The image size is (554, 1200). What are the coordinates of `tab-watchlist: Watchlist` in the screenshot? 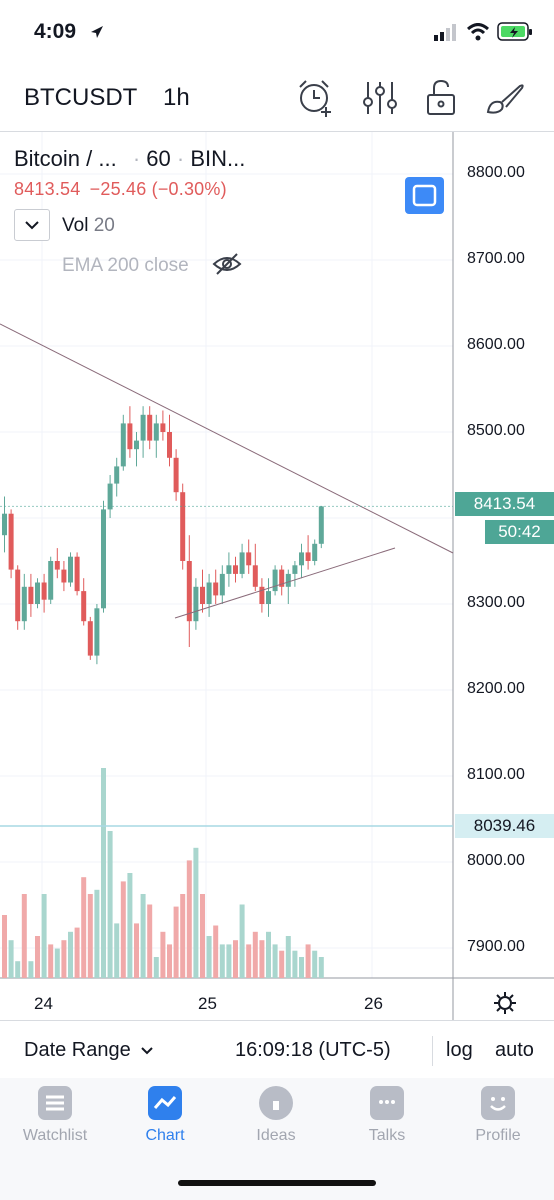 It's located at (55, 1115).